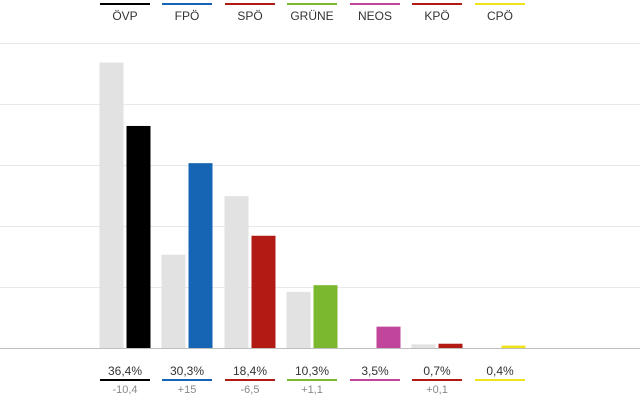  What do you see at coordinates (125, 371) in the screenshot?
I see `value-label: 36,4%` at bounding box center [125, 371].